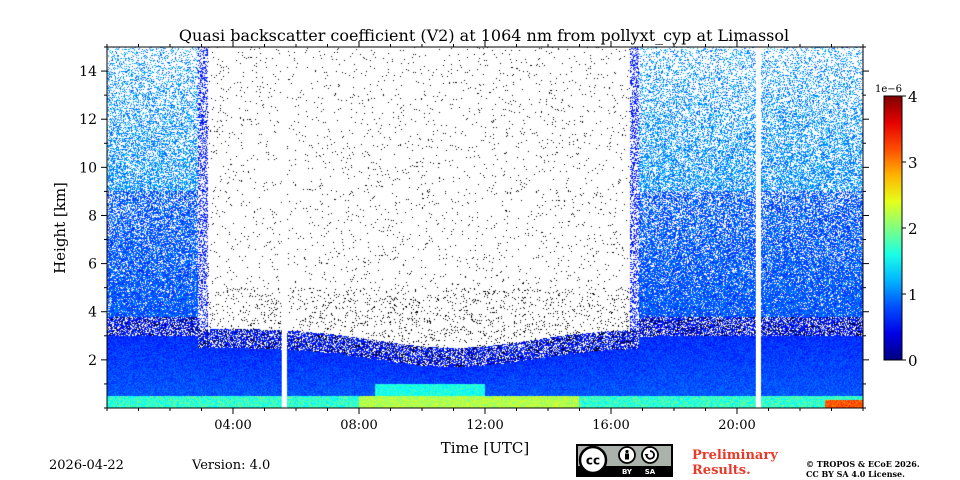 This screenshot has height=480, width=960. I want to click on preliminary-line-1: Preliminary, so click(735, 455).